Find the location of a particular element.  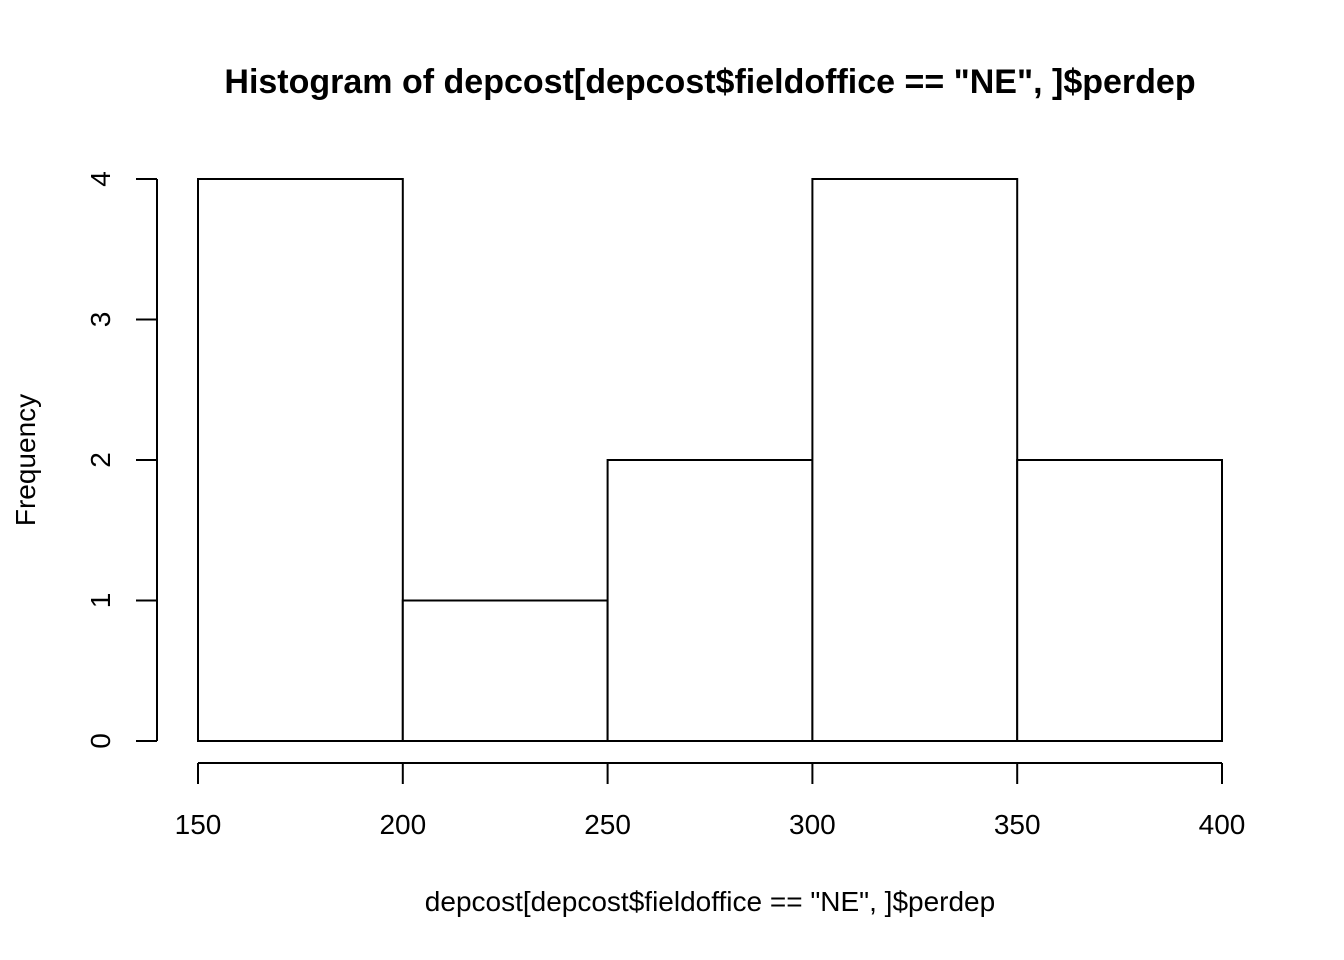

x-tick-label: 200 is located at coordinates (402, 824).